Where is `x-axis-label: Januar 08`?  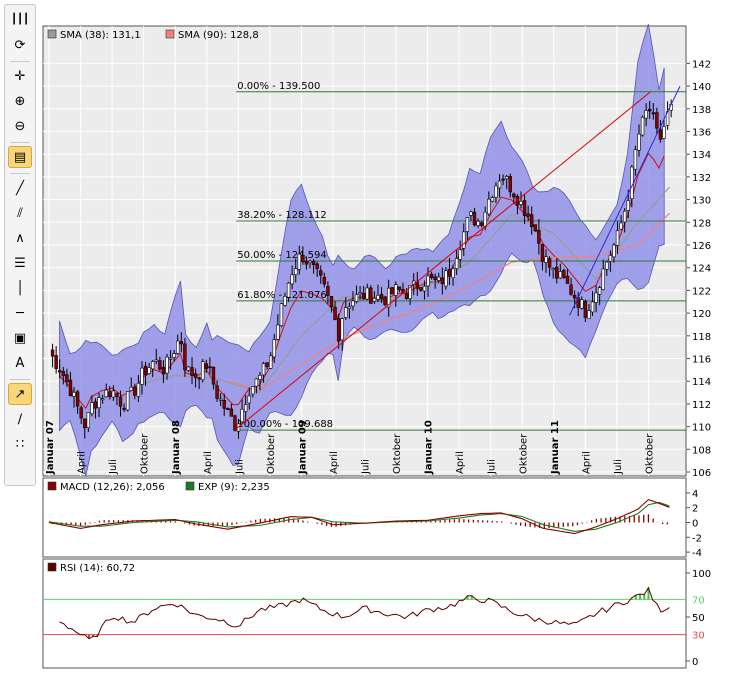 x-axis-label: Januar 08 is located at coordinates (176, 447).